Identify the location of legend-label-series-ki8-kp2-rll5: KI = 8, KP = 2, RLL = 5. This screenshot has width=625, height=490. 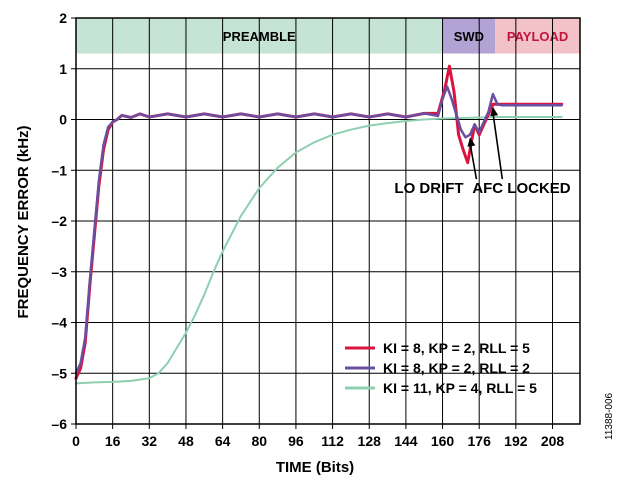
(456, 348).